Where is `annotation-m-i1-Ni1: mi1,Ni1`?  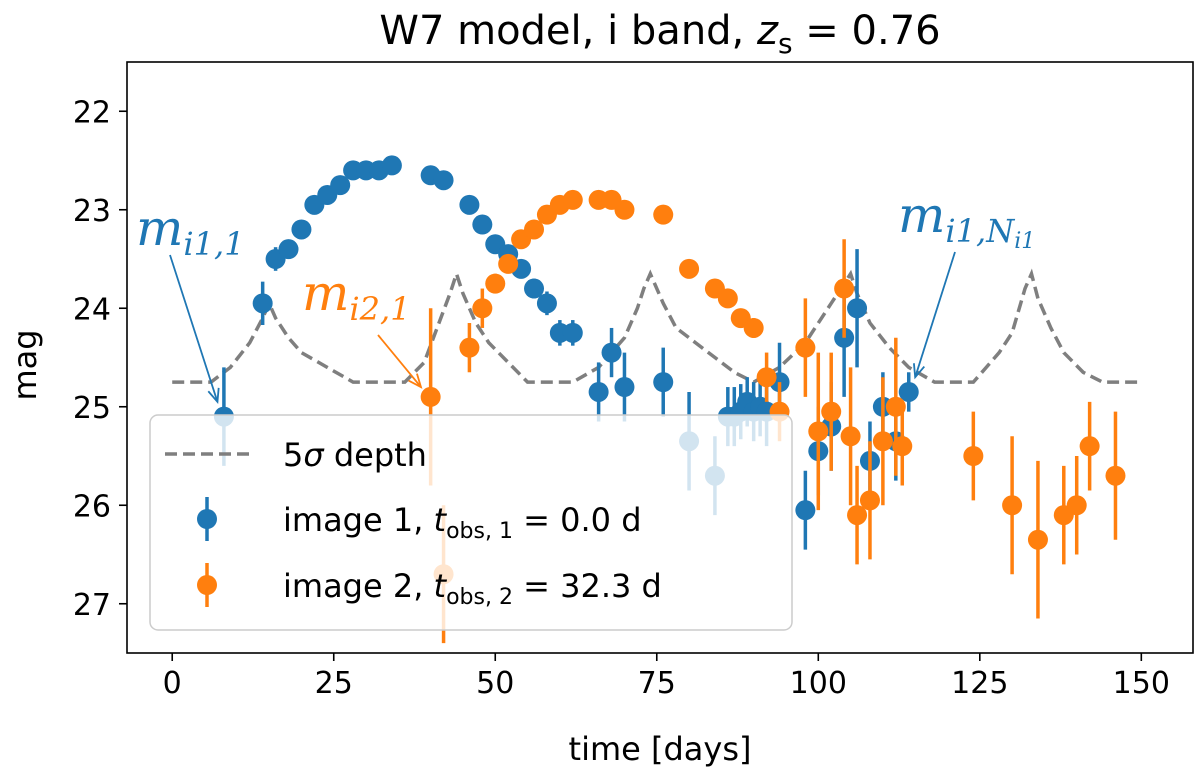 annotation-m-i1-Ni1: mi1,Ni1 is located at coordinates (966, 283).